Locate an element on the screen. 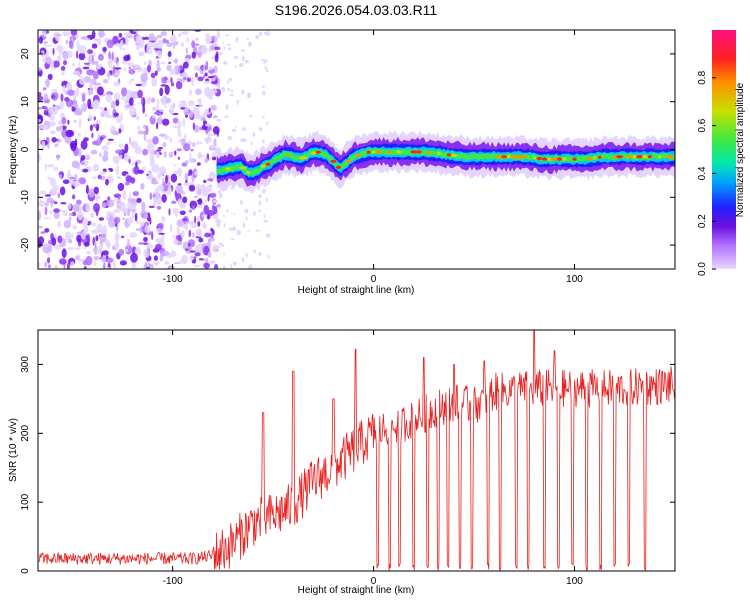  colorbar-tick-label: 0.6 is located at coordinates (702, 125).